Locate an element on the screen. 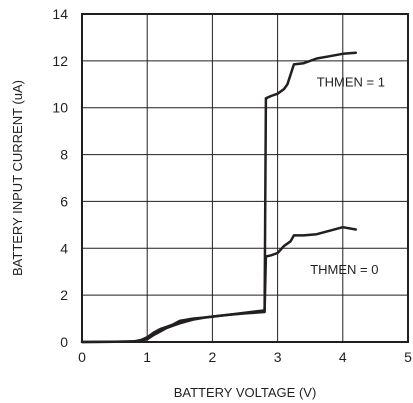 Image resolution: width=413 pixels, height=403 pixels. y-tick-label: 10 is located at coordinates (60, 108).